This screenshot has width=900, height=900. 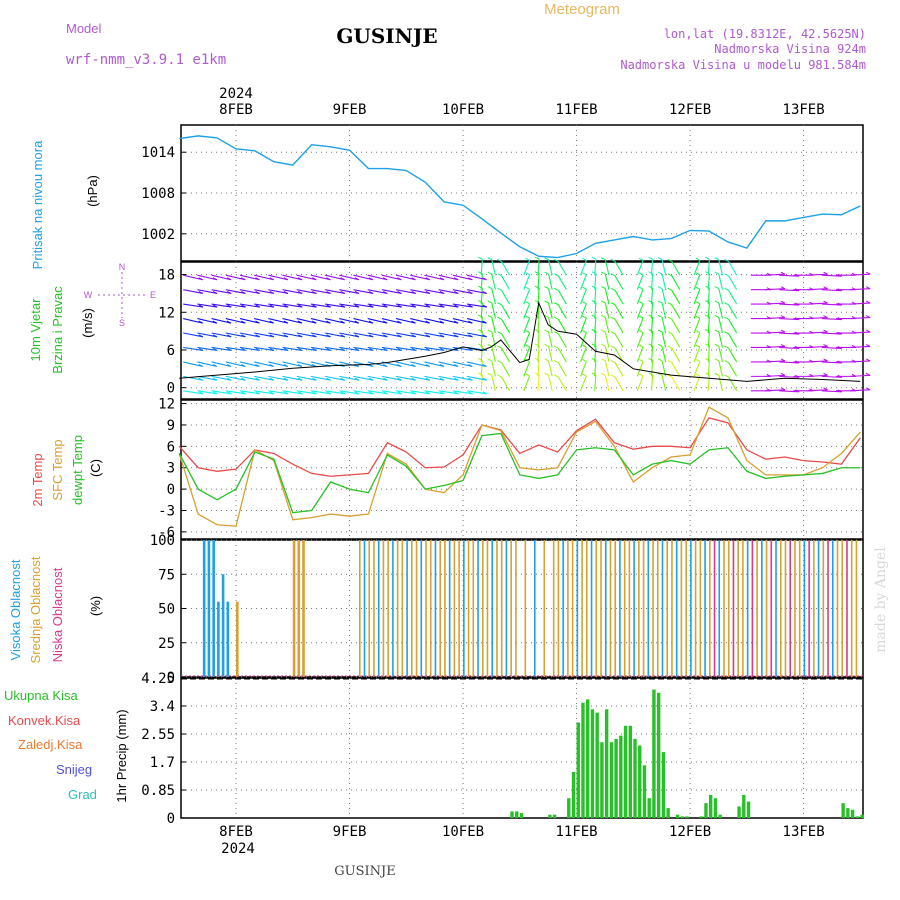 What do you see at coordinates (37, 204) in the screenshot?
I see `pressure-title: Pritisak na nivou mora` at bounding box center [37, 204].